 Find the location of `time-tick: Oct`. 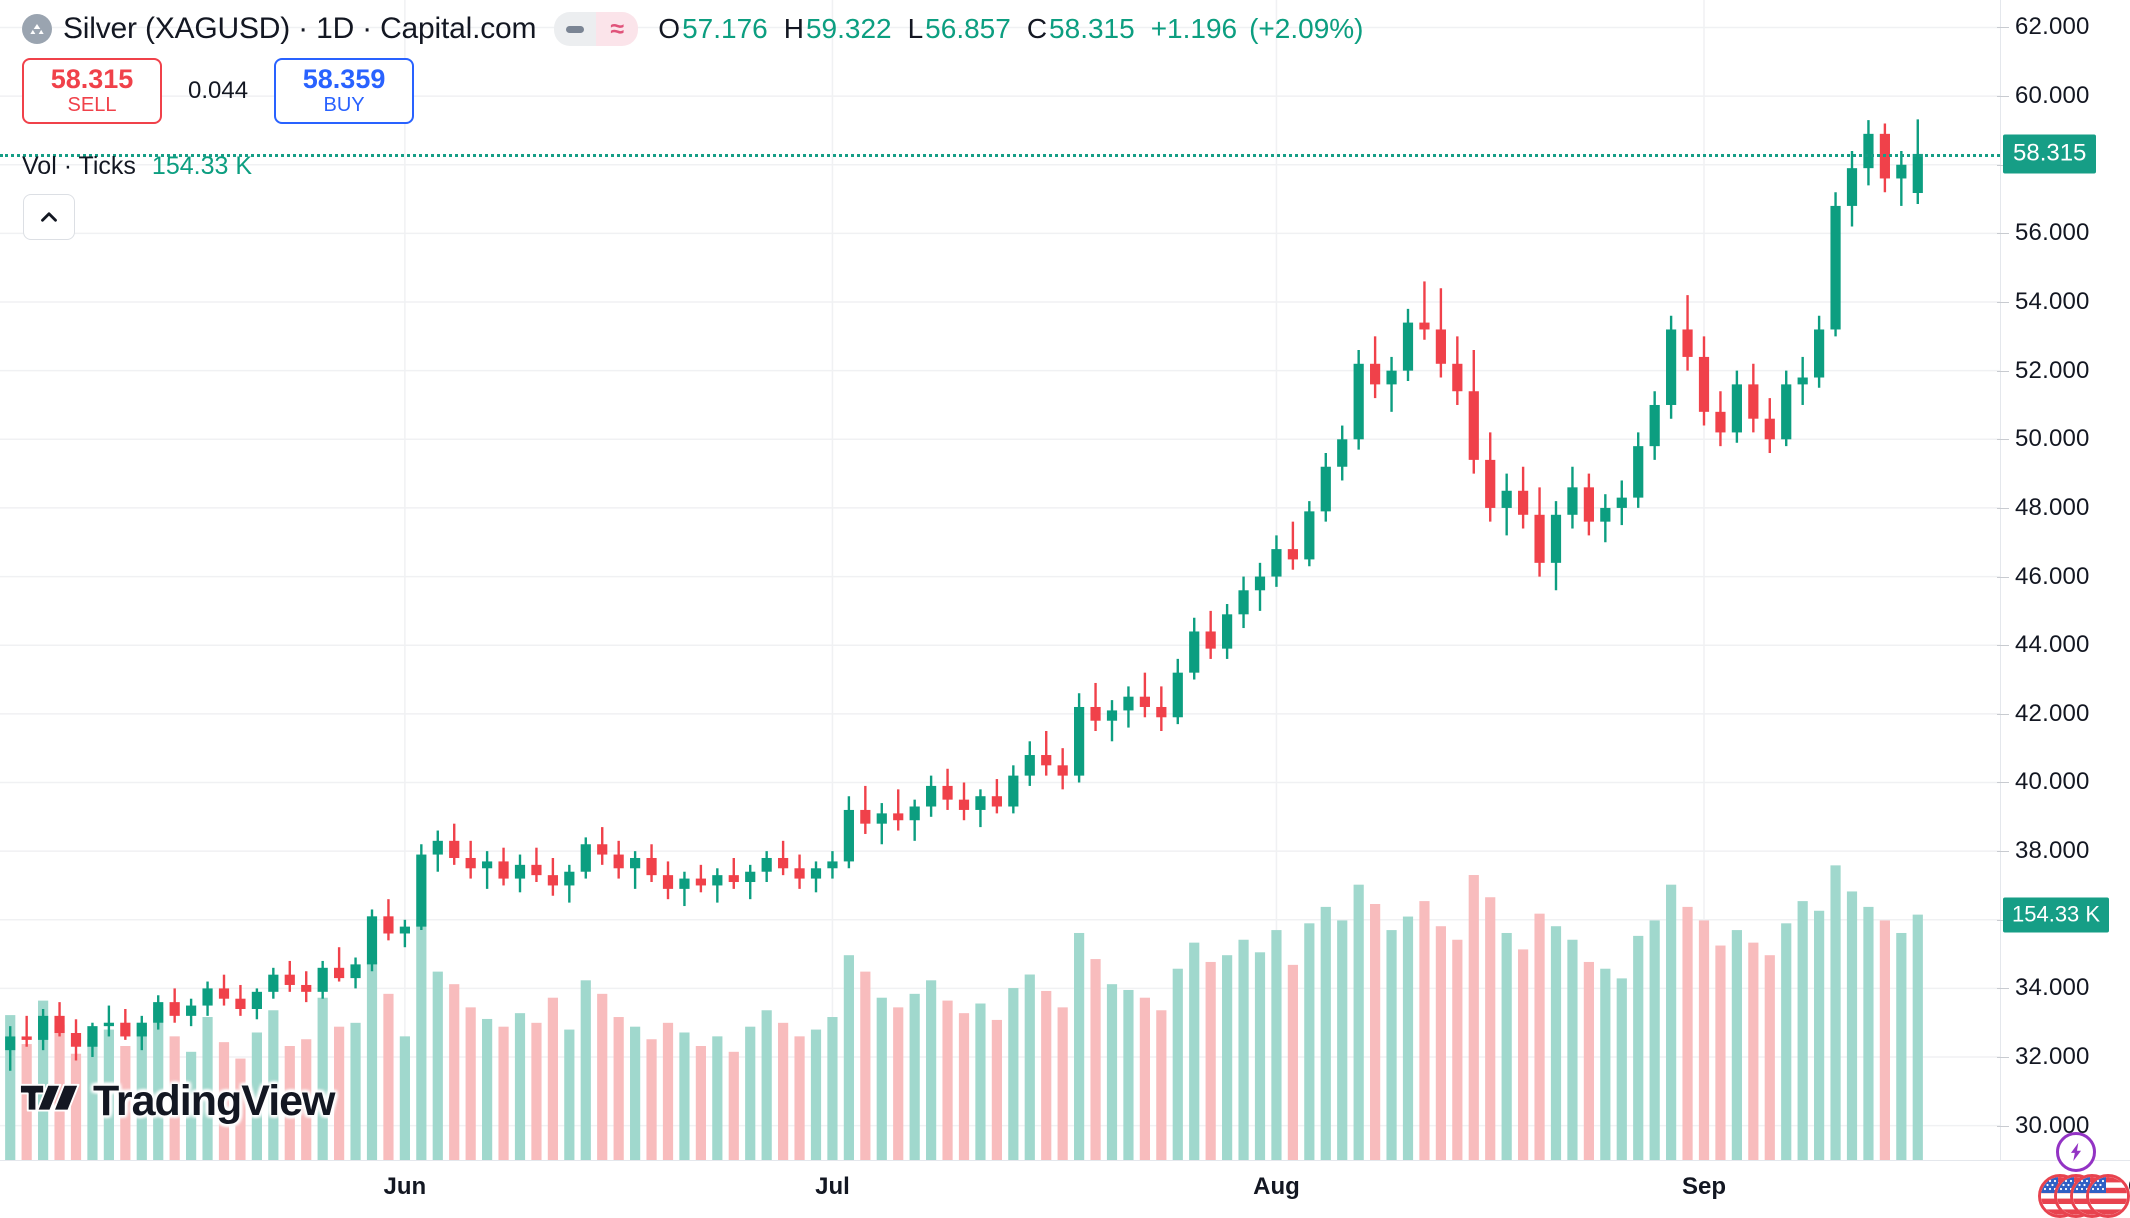

time-tick: Oct is located at coordinates (2129, 1187).